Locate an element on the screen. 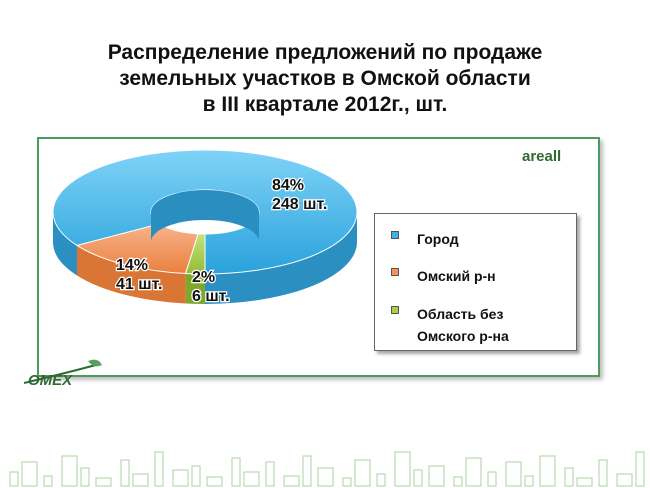 This screenshot has height=488, width=650. slice-city-label-percent: 84% is located at coordinates (288, 185).